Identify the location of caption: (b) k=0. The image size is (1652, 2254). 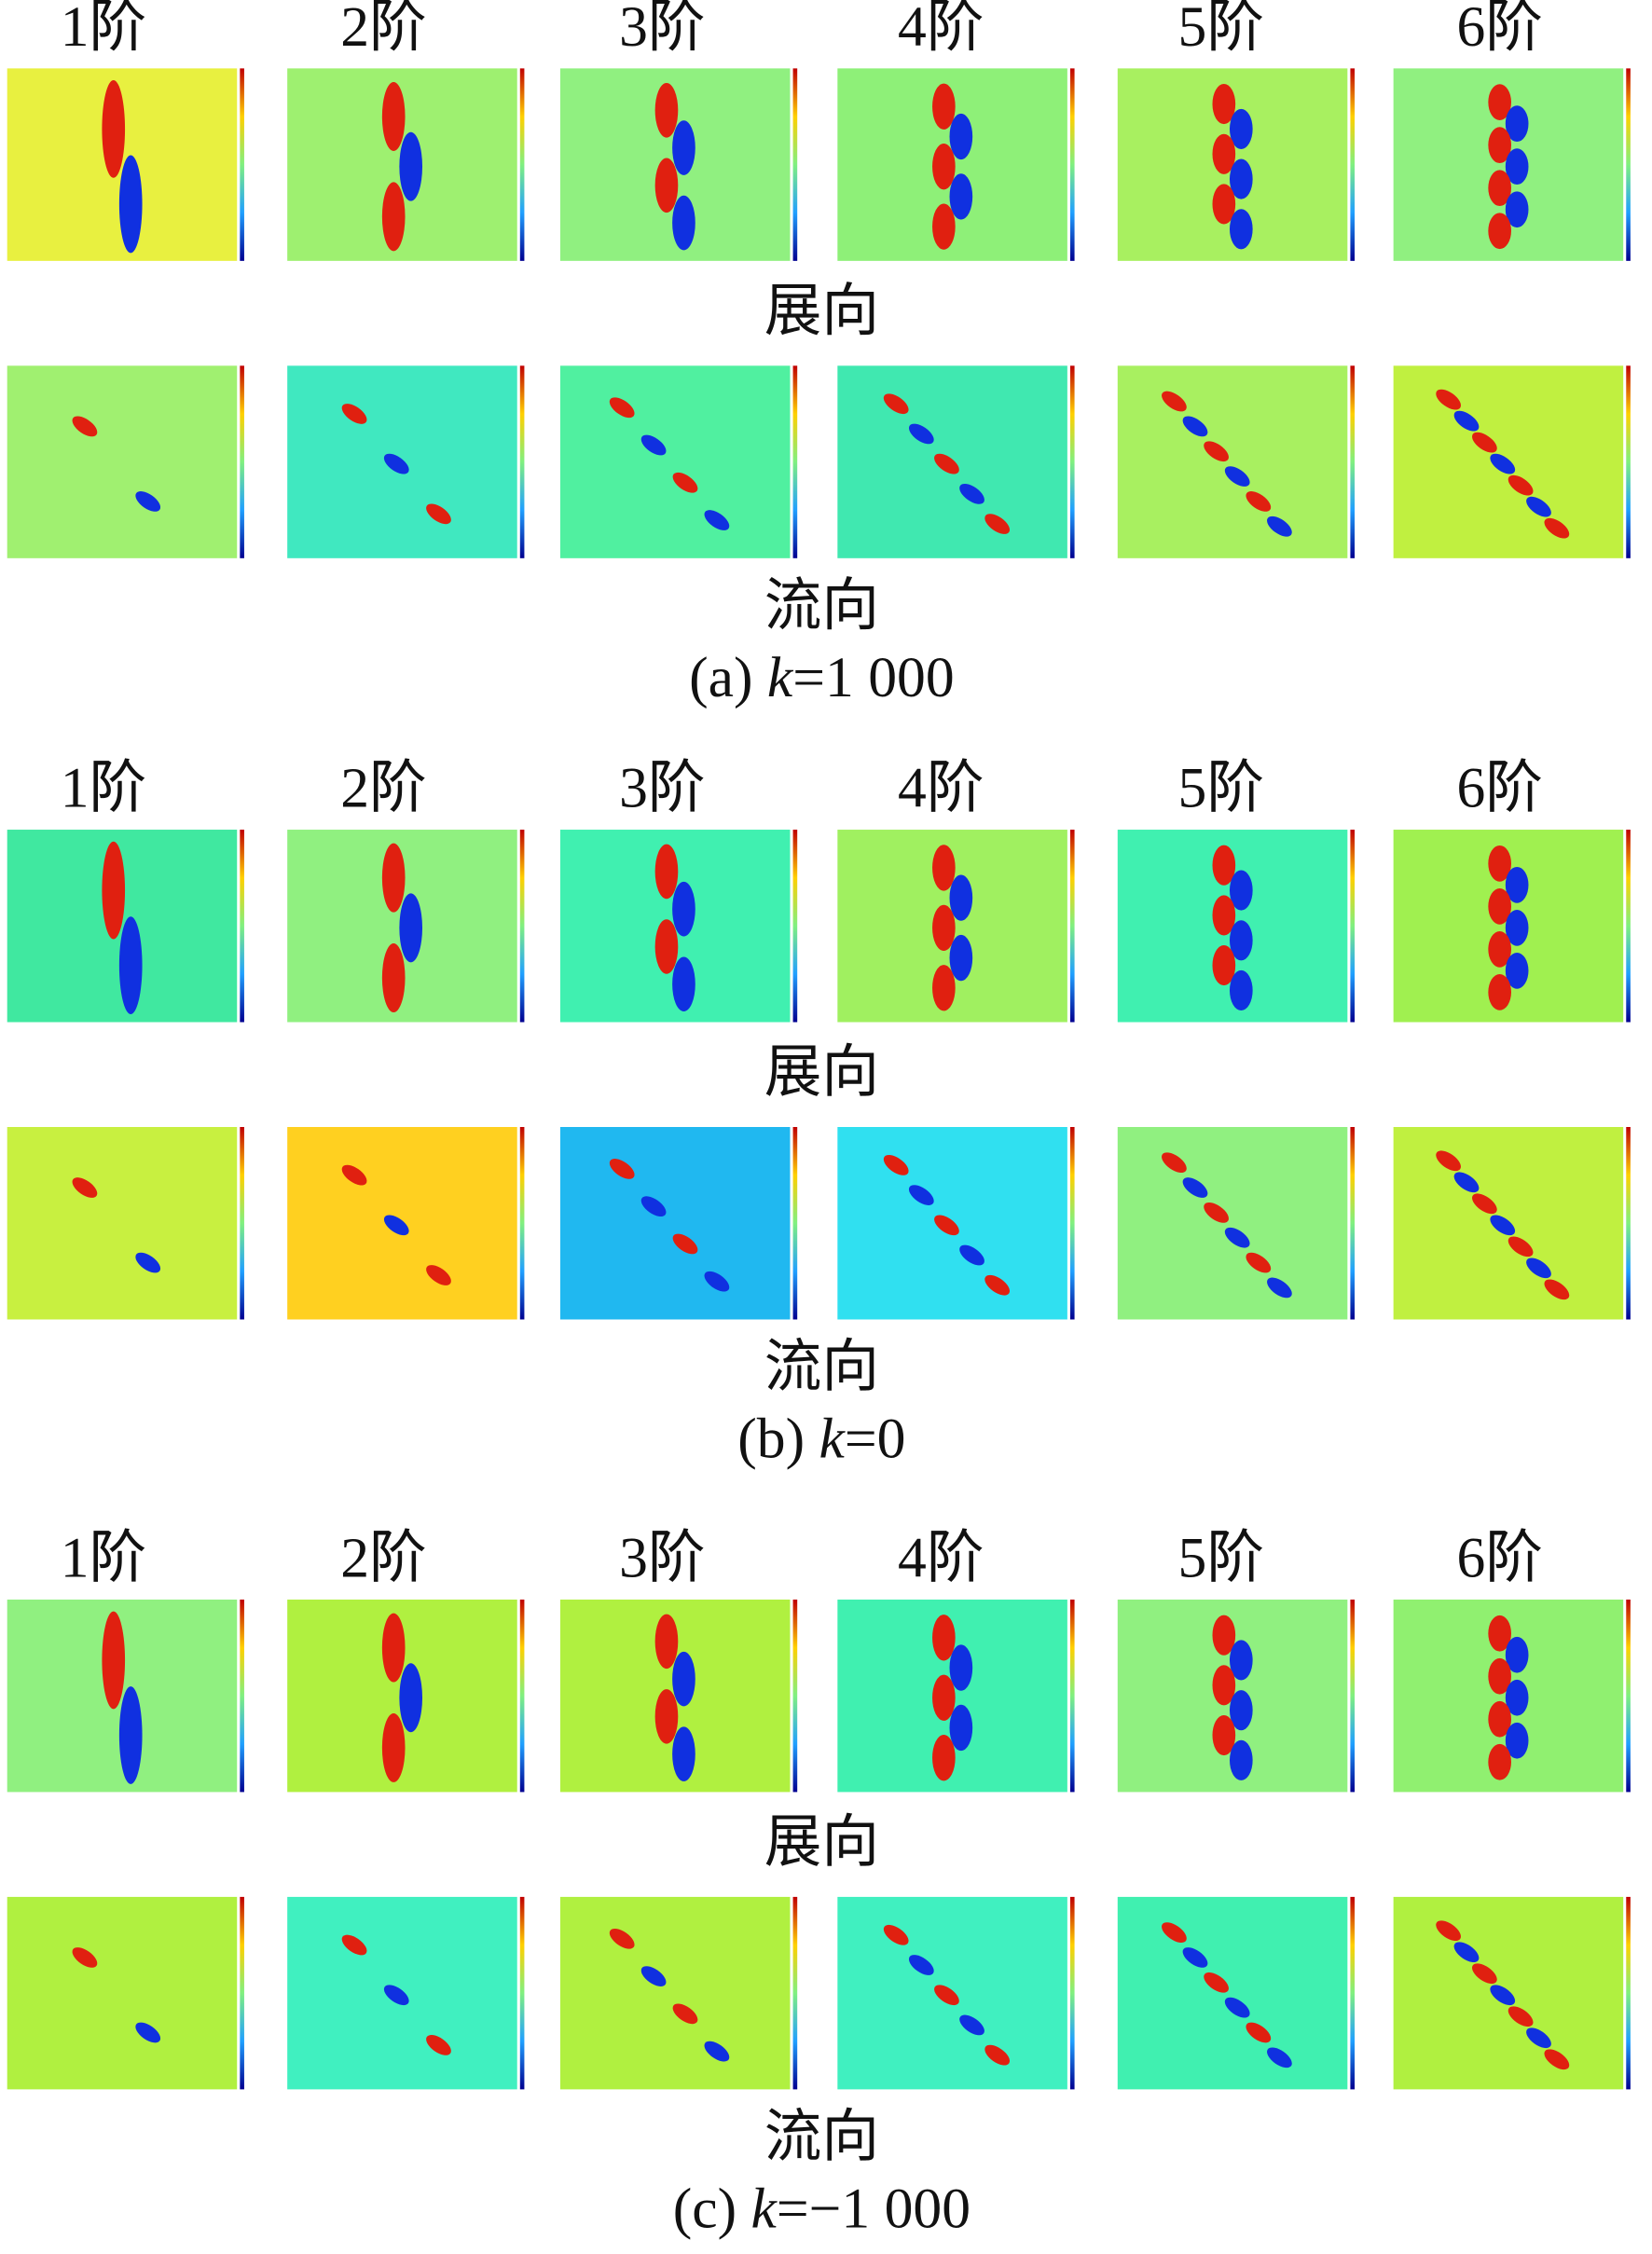
(821, 1439).